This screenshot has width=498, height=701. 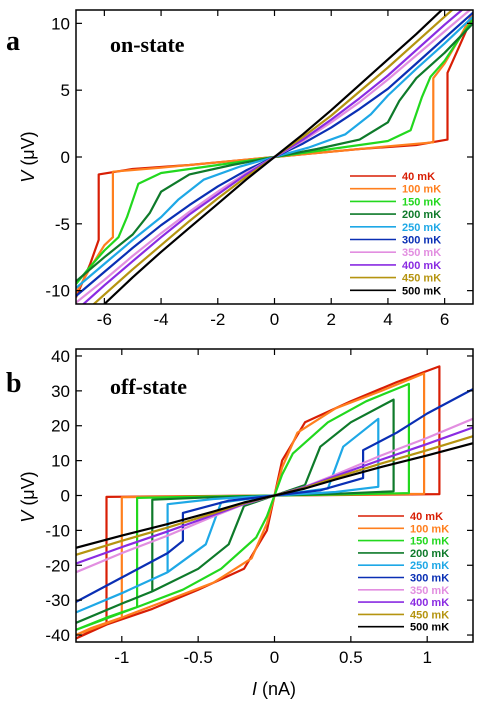 What do you see at coordinates (57, 635) in the screenshot?
I see `y-tick-label: -40` at bounding box center [57, 635].